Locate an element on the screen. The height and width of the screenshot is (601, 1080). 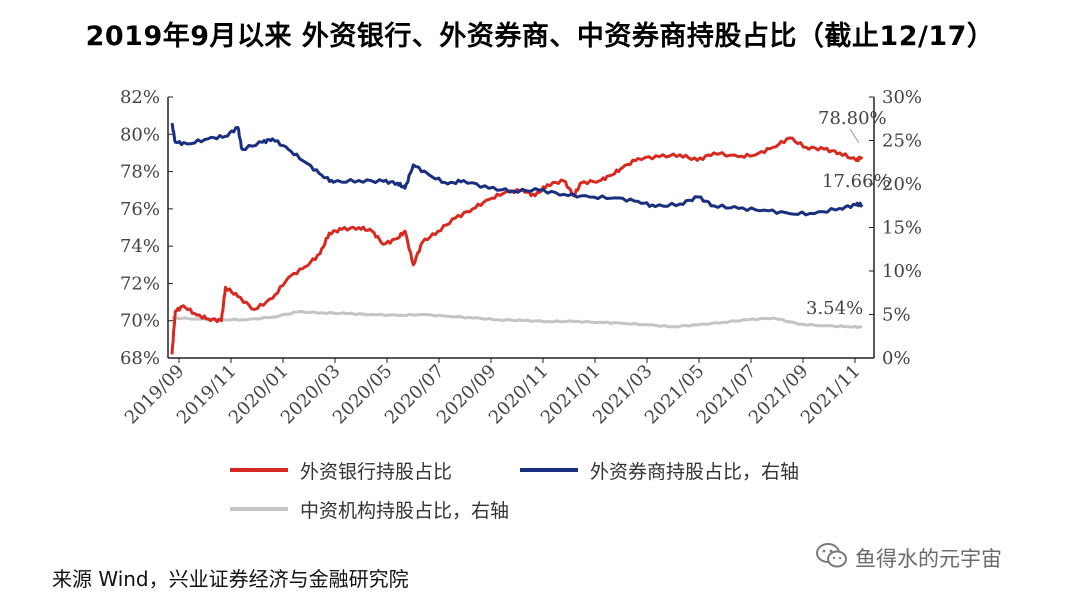
legend-label-foreign-broker: 外资券商持股占比，右轴 is located at coordinates (695, 472).